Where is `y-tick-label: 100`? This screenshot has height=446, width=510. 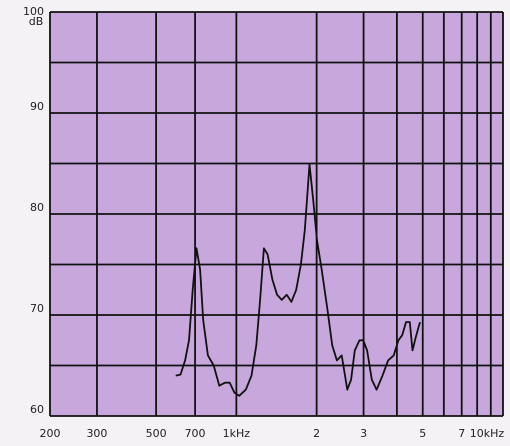
y-tick-label: 100 is located at coordinates (33, 11).